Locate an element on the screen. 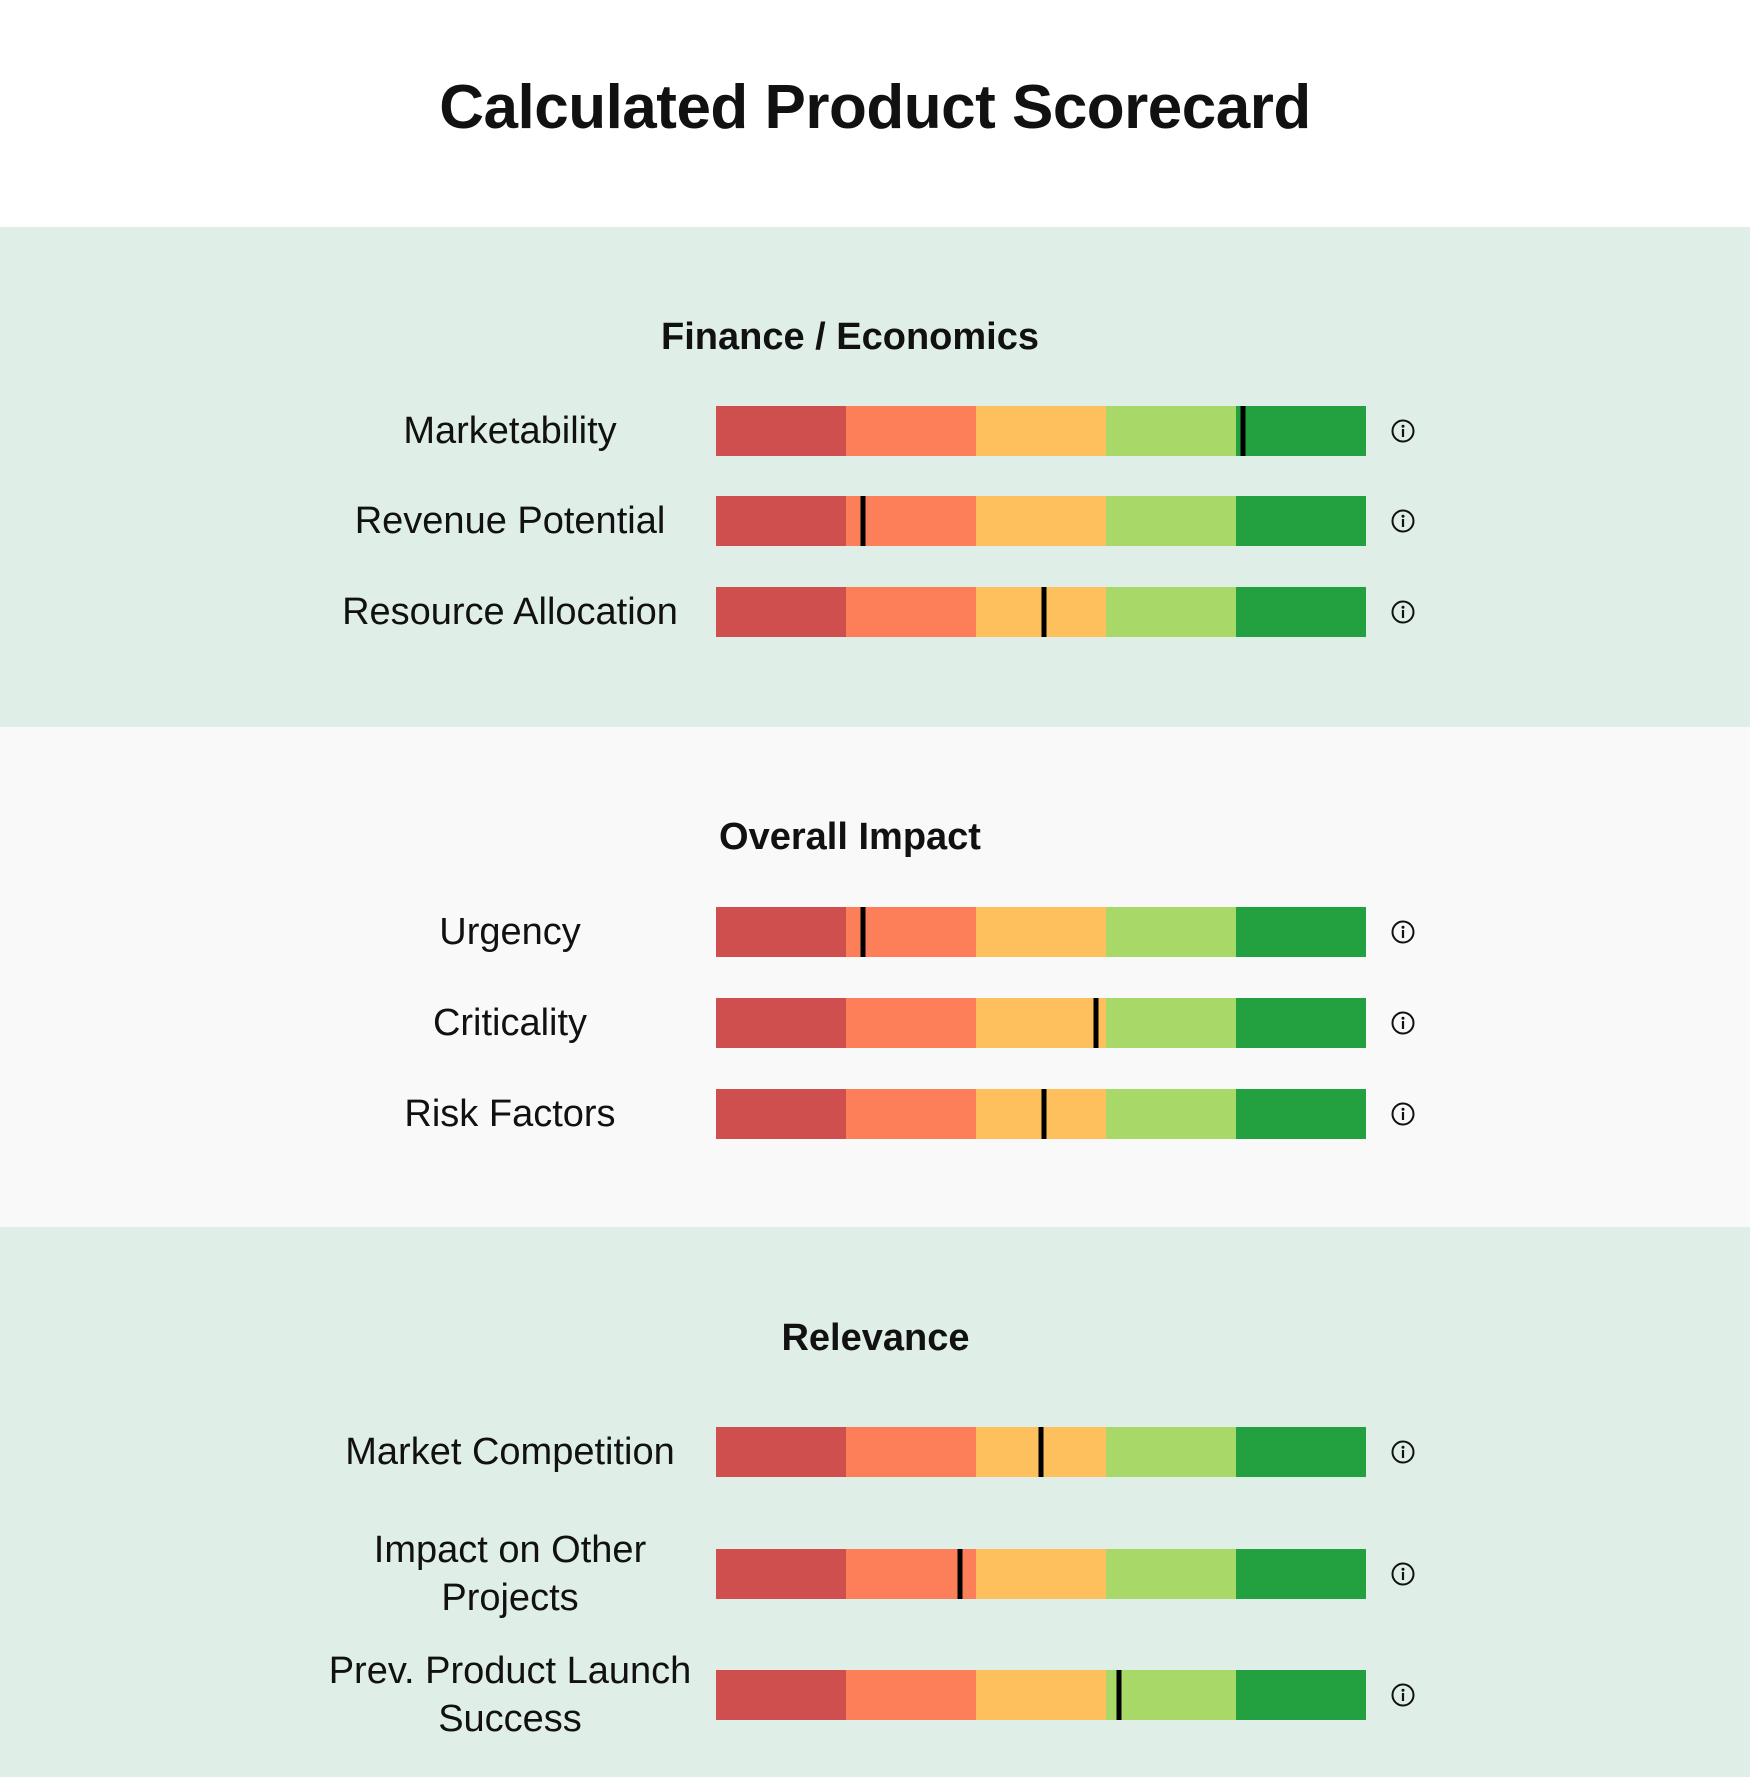 This screenshot has width=1750, height=1777. metric-label: Urgency is located at coordinates (510, 932).